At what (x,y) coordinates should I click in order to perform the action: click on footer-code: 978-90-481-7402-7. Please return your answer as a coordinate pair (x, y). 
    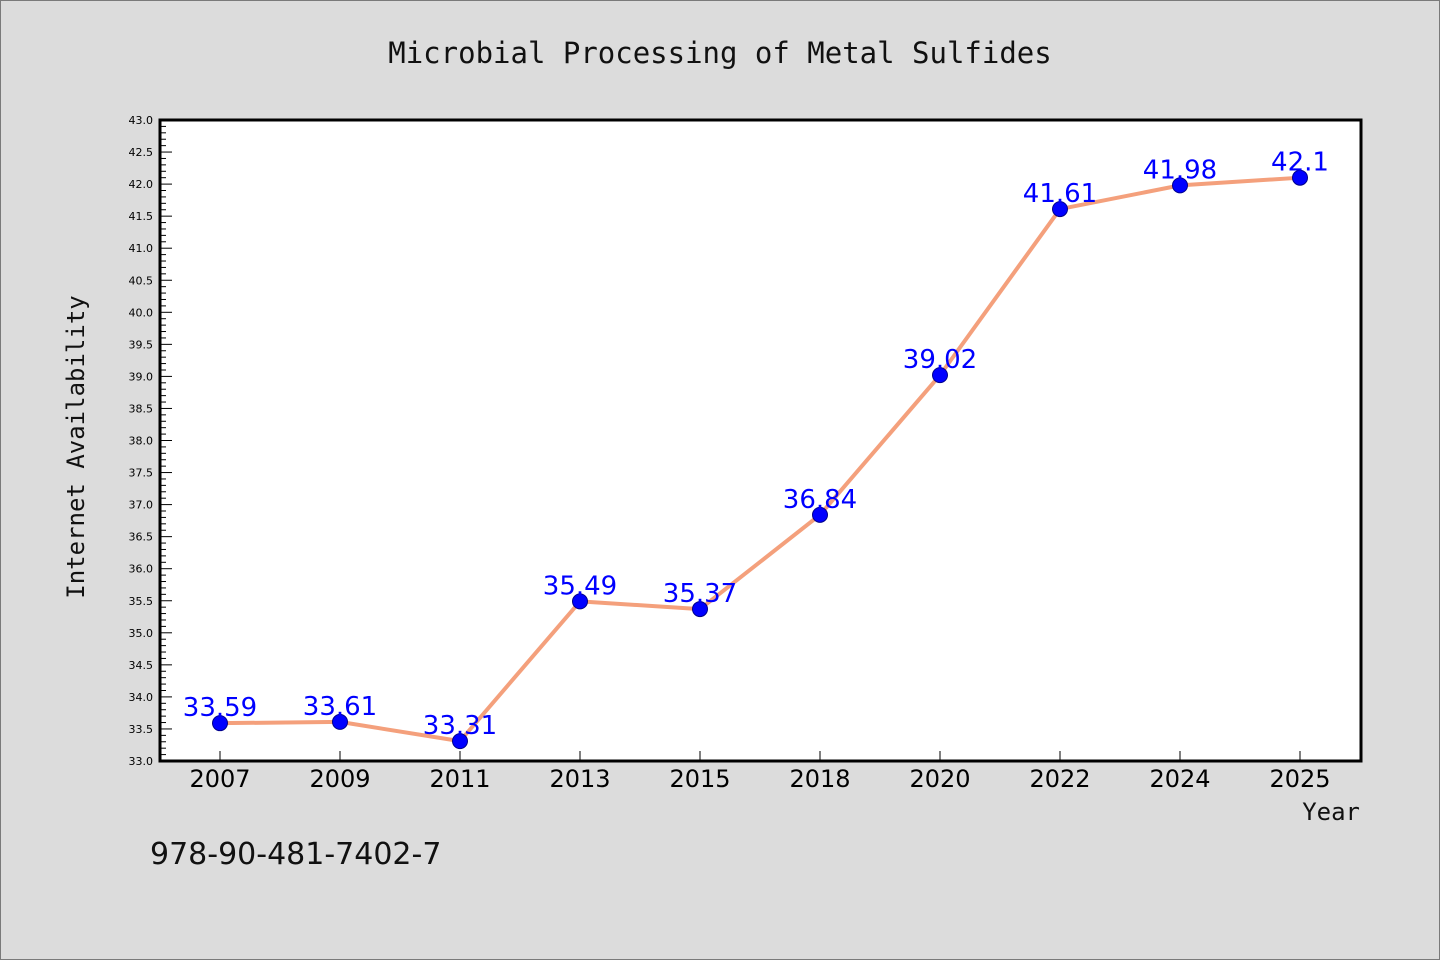
    Looking at the image, I should click on (295, 854).